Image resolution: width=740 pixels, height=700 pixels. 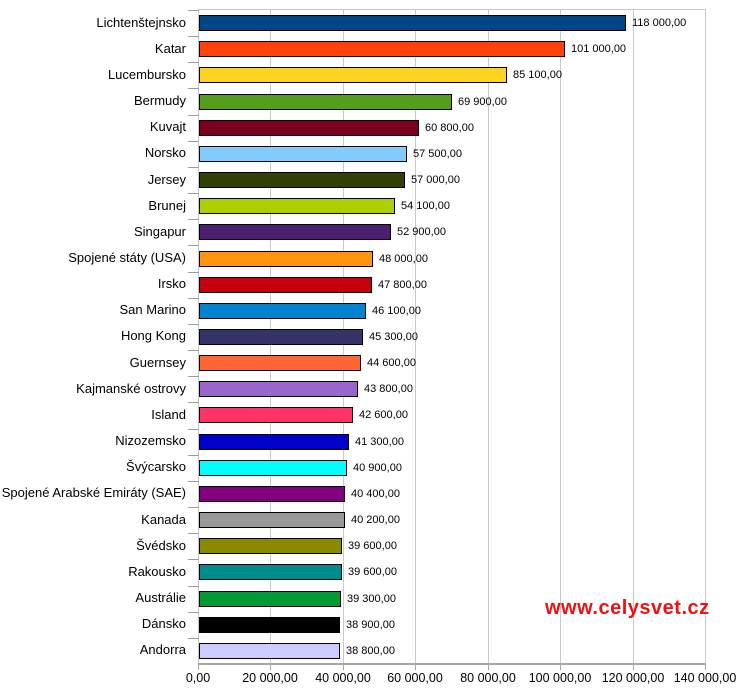 I want to click on value-label: 43 800,00, so click(x=388, y=389).